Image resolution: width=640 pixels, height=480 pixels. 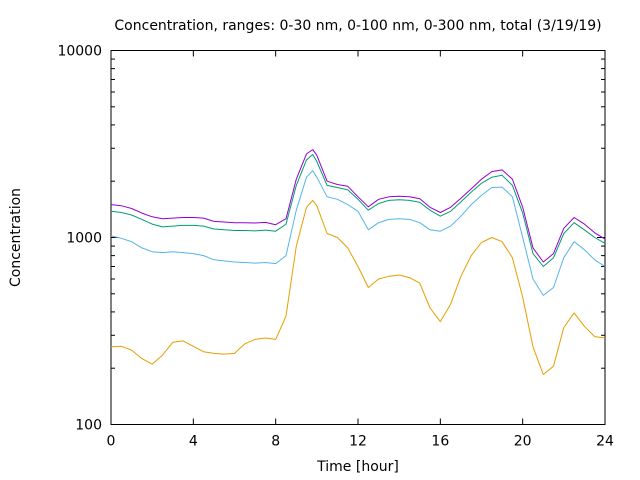 What do you see at coordinates (79, 52) in the screenshot?
I see `y-tick-label: 10000` at bounding box center [79, 52].